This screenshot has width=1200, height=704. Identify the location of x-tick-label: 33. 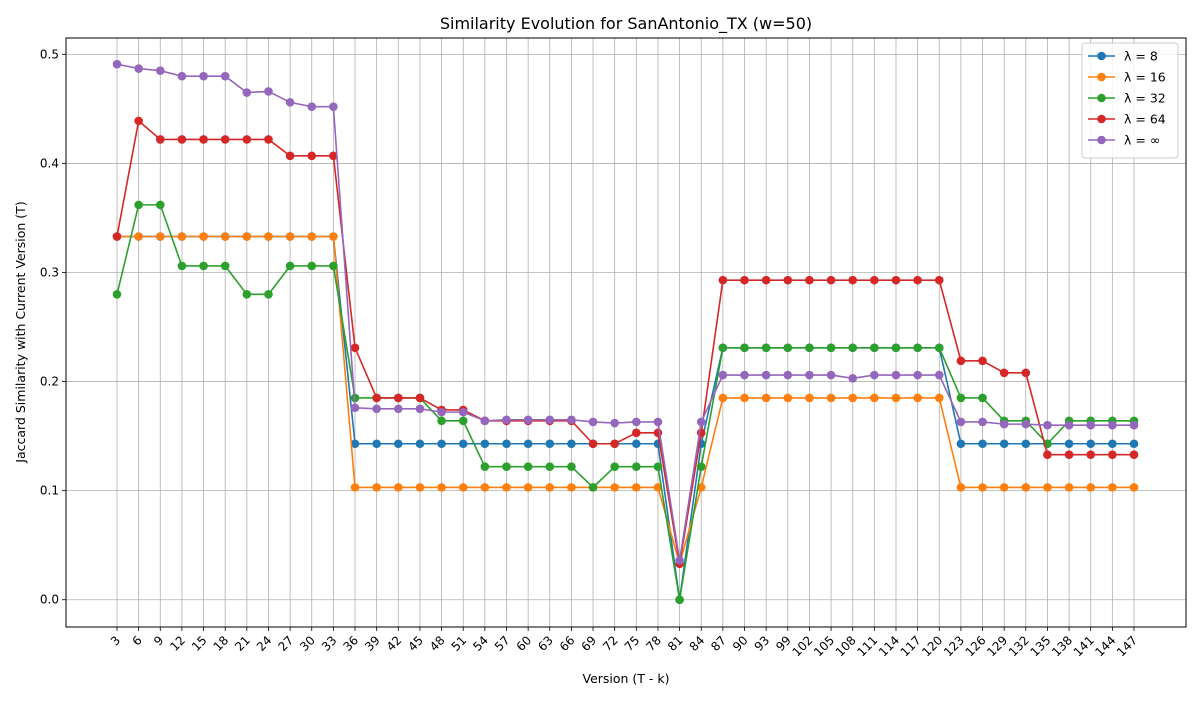
(329, 643).